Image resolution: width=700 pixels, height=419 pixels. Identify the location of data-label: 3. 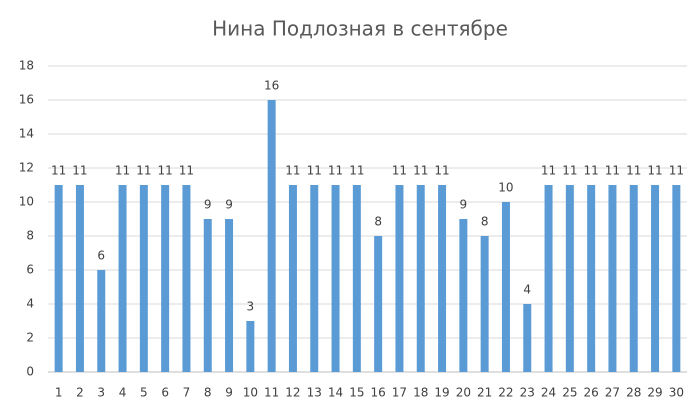
(251, 307).